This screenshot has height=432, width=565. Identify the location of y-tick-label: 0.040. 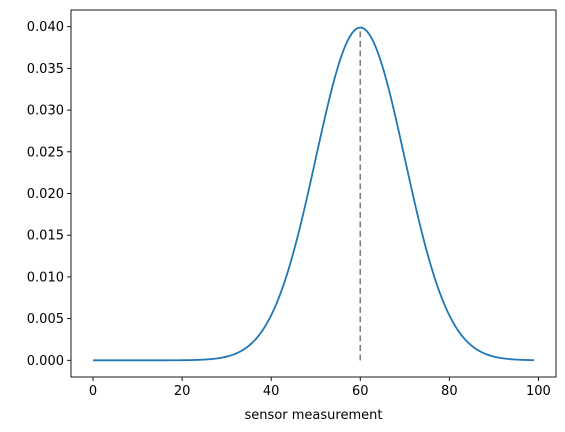
(45, 27).